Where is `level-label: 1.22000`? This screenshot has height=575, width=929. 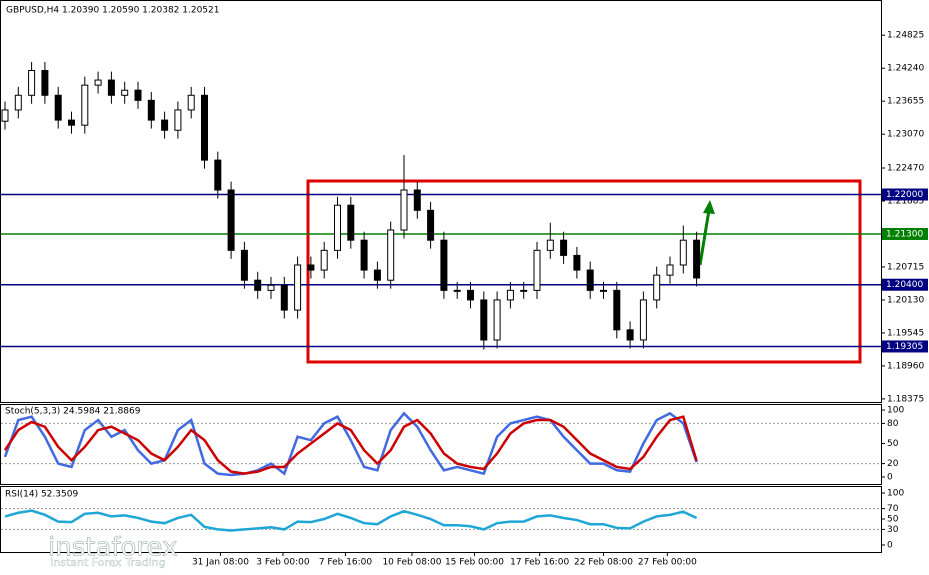
level-label: 1.22000 is located at coordinates (904, 195).